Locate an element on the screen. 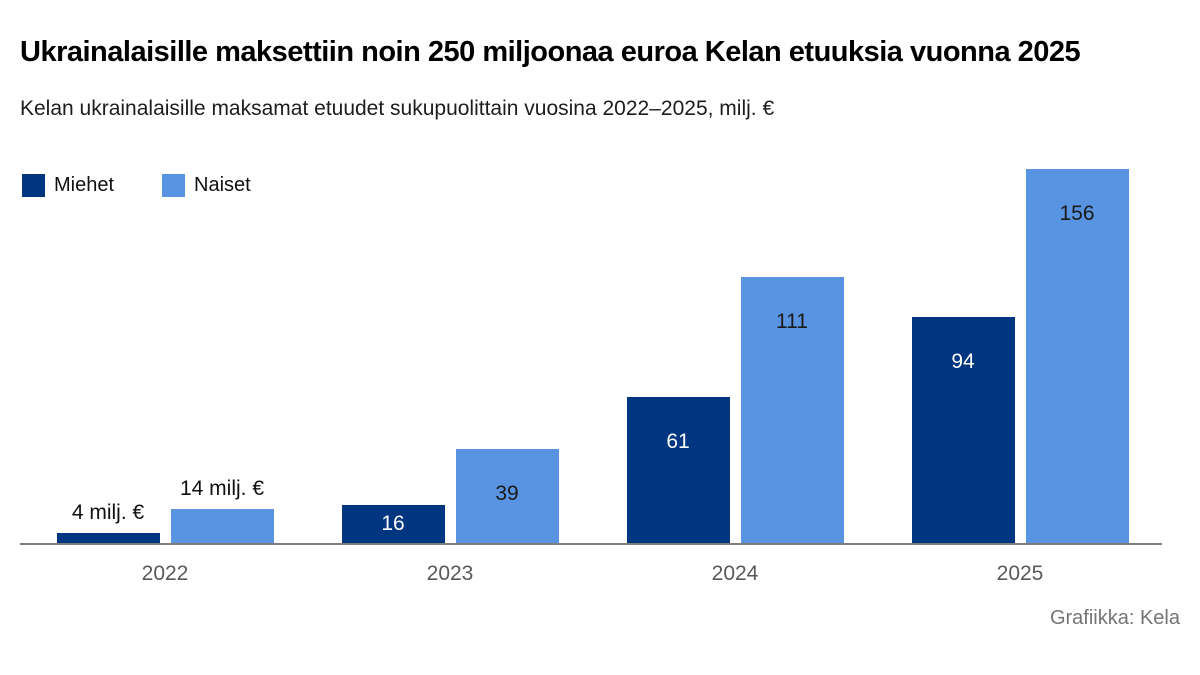 The height and width of the screenshot is (675, 1200). legend-item-naiset: Naiset is located at coordinates (206, 185).